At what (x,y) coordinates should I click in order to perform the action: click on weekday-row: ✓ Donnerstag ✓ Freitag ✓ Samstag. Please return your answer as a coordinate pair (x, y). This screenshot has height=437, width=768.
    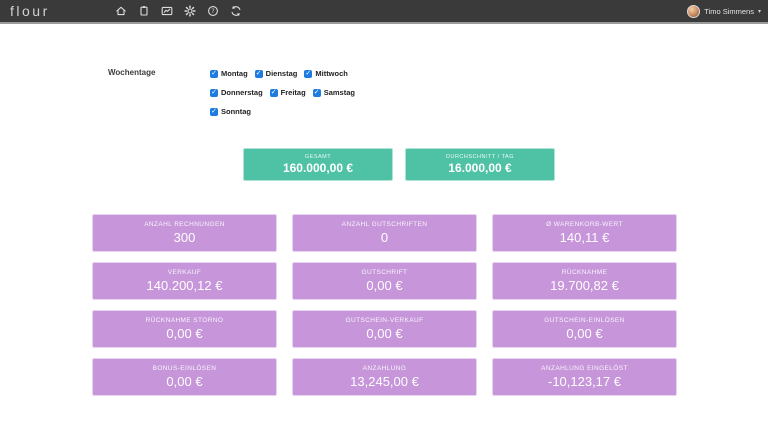
    Looking at the image, I should click on (282, 92).